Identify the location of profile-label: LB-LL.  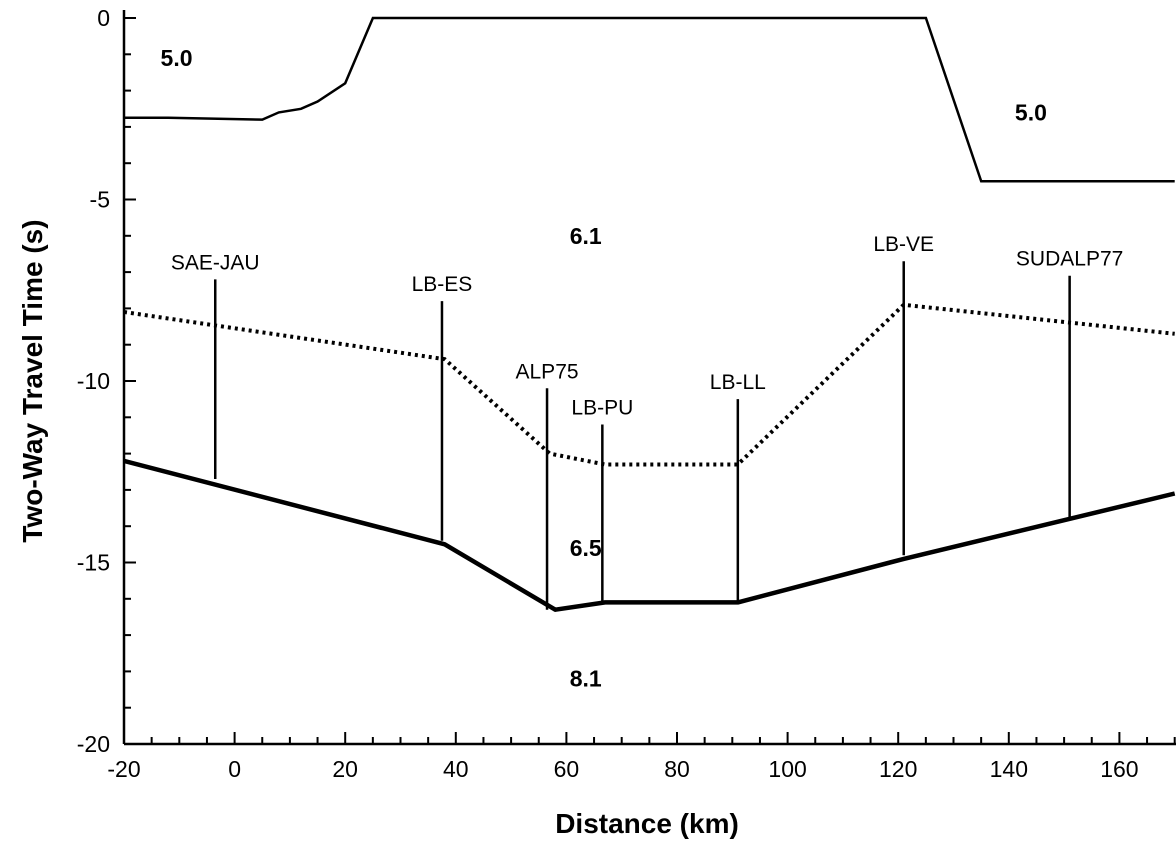
(738, 382).